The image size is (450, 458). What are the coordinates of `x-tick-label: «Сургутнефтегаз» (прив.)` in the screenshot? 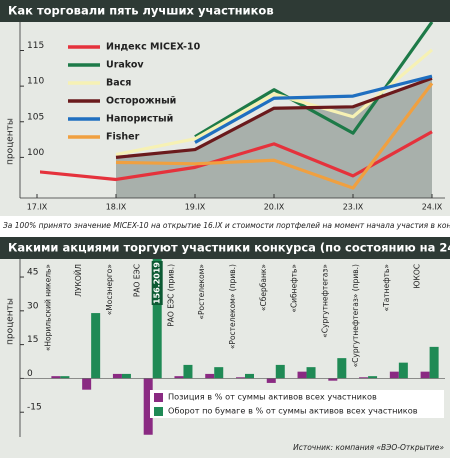 It's located at (355, 315).